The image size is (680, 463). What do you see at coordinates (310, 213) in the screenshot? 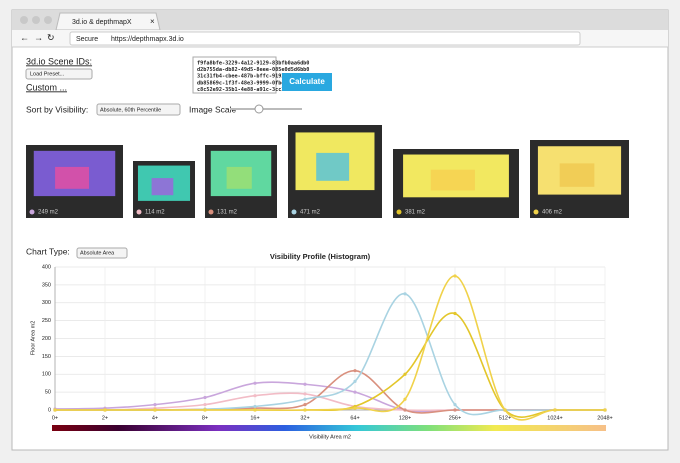
I see `thumbnail-label: 471 m2` at bounding box center [310, 213].